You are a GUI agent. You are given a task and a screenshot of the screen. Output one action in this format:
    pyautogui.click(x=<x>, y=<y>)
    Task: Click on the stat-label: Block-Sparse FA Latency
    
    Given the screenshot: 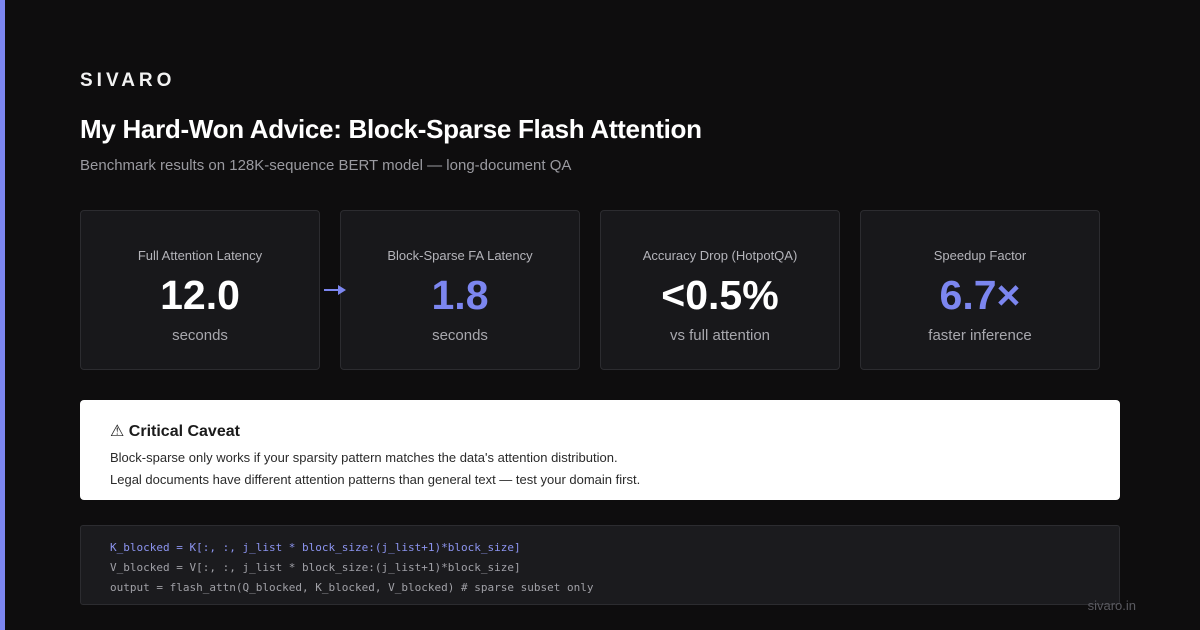 What is the action you would take?
    pyautogui.click(x=460, y=255)
    